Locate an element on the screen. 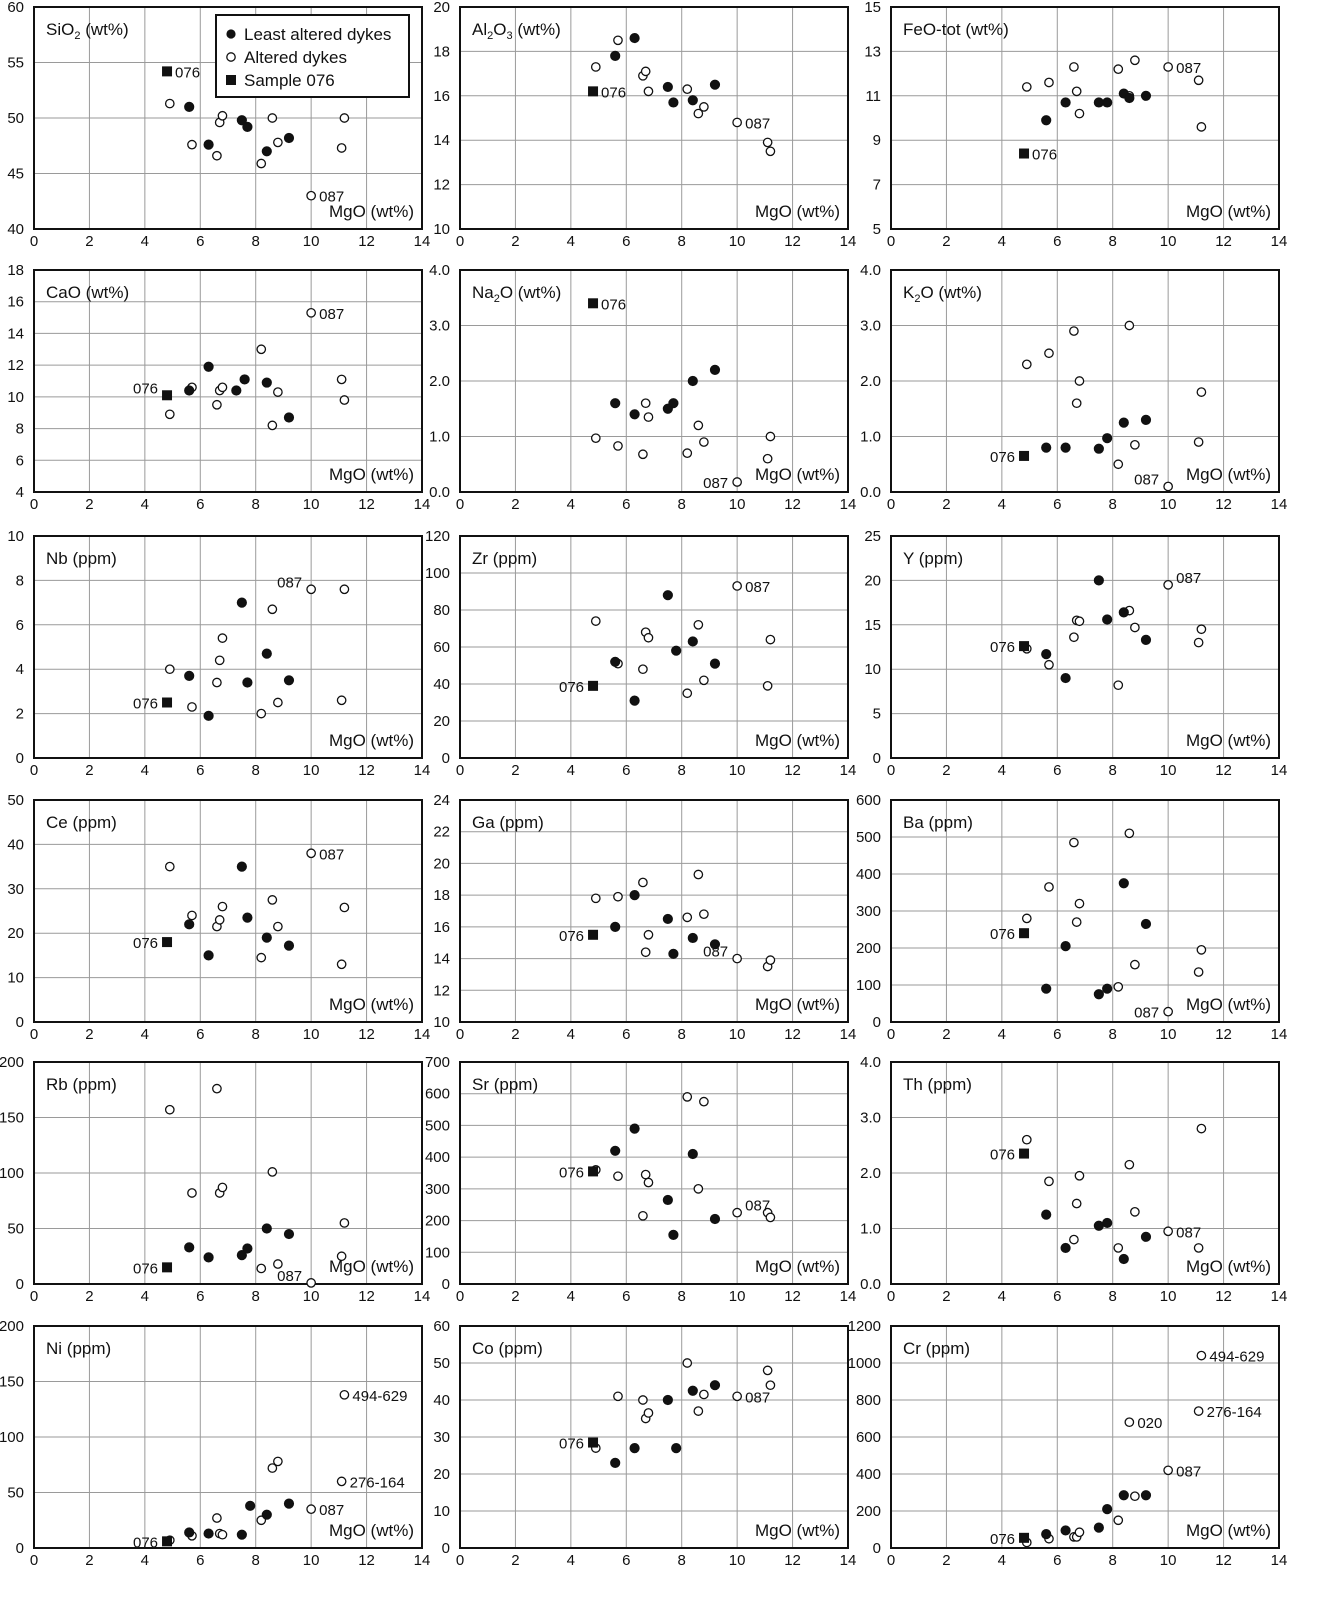 Image resolution: width=1327 pixels, height=1610 pixels. point-annotation: 076 is located at coordinates (1002, 457).